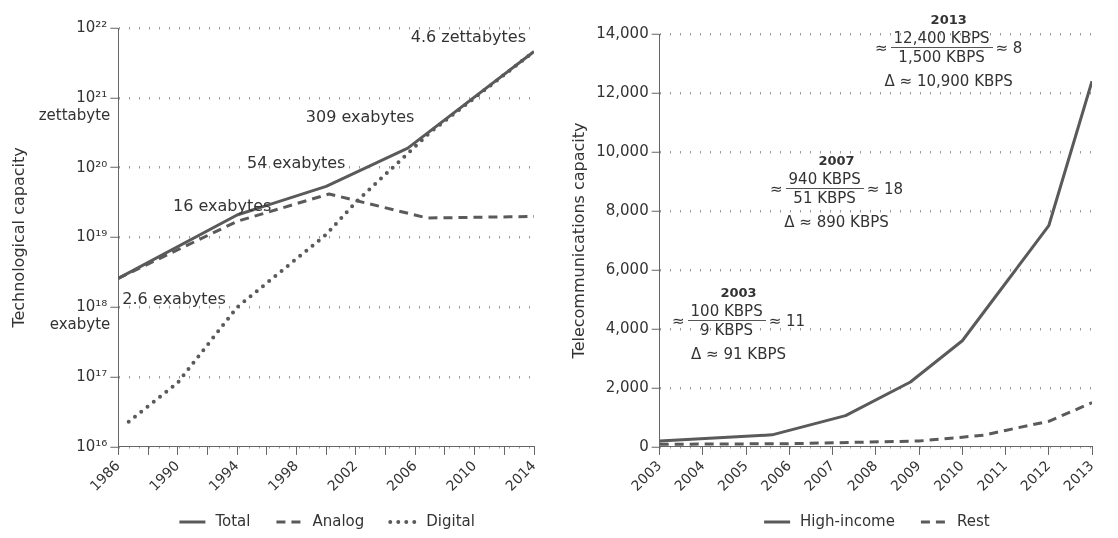 This screenshot has width=1118, height=538. I want to click on annotation: 9 KBPS, so click(727, 330).